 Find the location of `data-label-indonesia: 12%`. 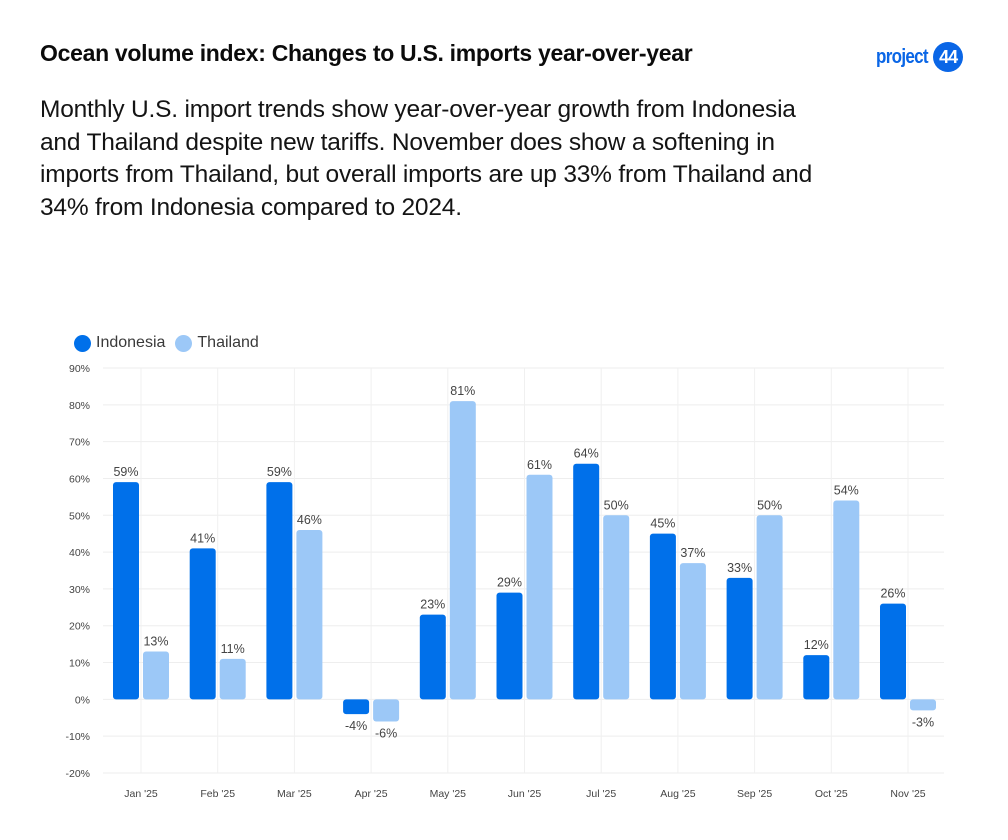

data-label-indonesia: 12% is located at coordinates (816, 645).